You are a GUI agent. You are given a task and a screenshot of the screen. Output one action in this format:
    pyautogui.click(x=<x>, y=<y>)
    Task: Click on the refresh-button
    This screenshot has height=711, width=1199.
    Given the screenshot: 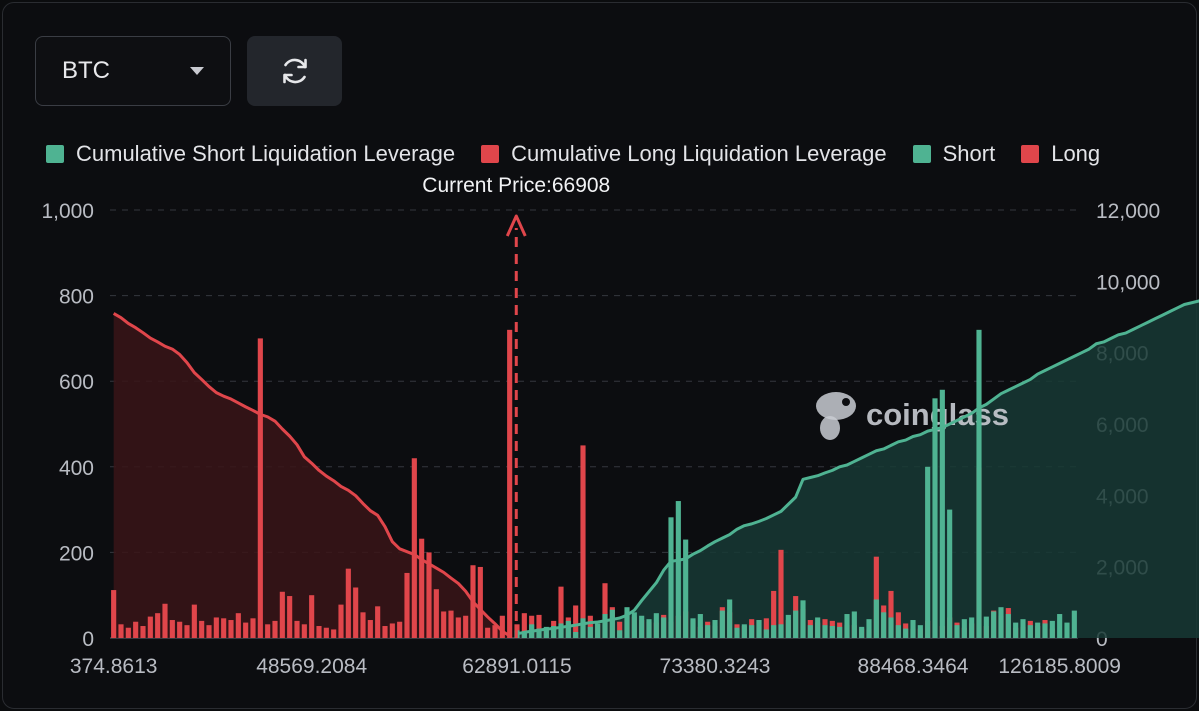 What is the action you would take?
    pyautogui.click(x=294, y=71)
    